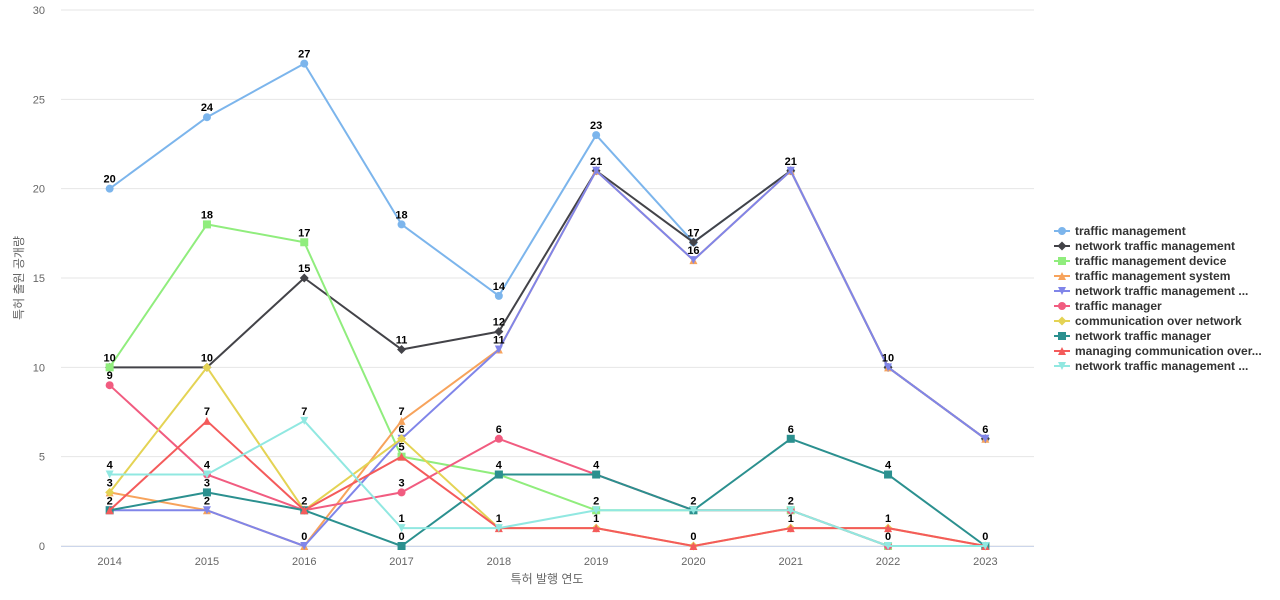 The image size is (1280, 600). Describe the element at coordinates (110, 466) in the screenshot. I see `data-label: 4` at that location.